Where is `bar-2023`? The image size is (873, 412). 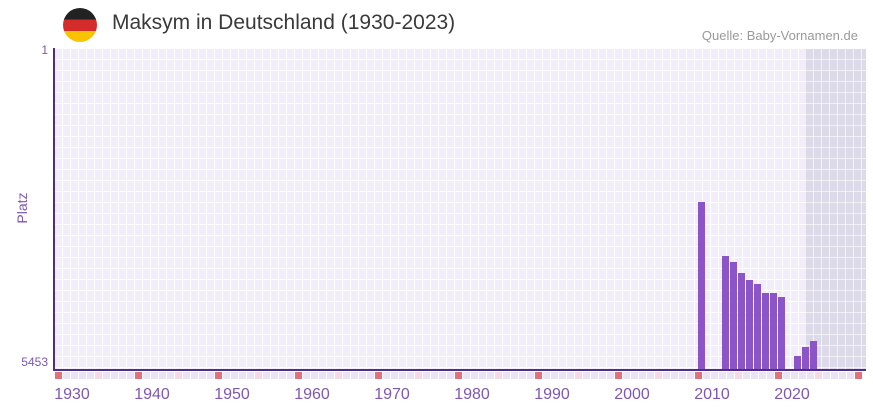
bar-2023 is located at coordinates (813, 355).